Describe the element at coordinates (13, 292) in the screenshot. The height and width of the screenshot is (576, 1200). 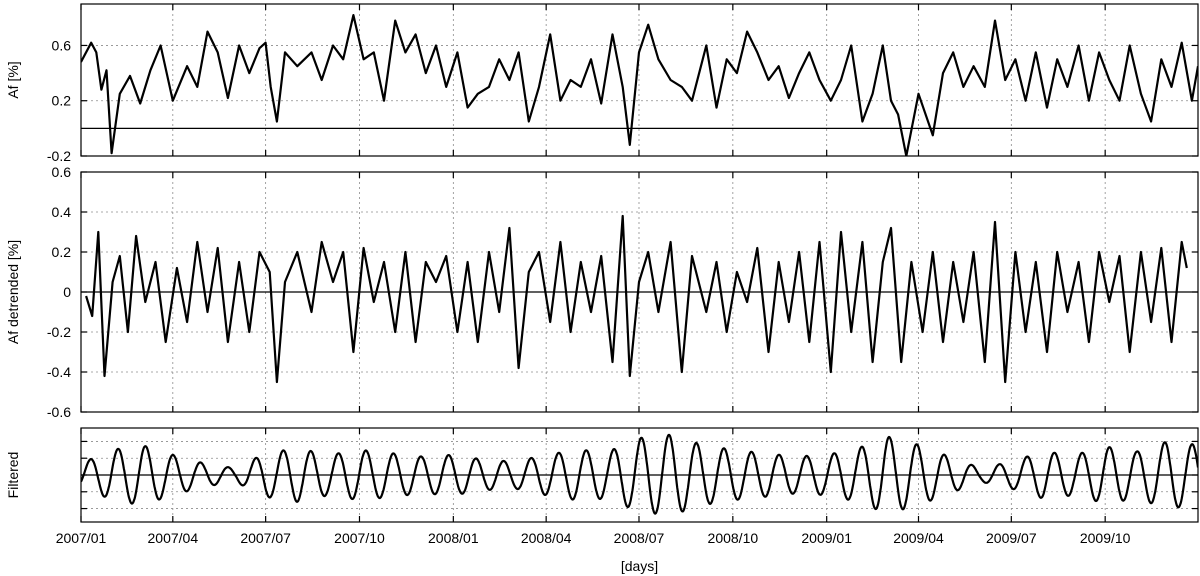
I see `y-axis-title: Af detrended [%]` at that location.